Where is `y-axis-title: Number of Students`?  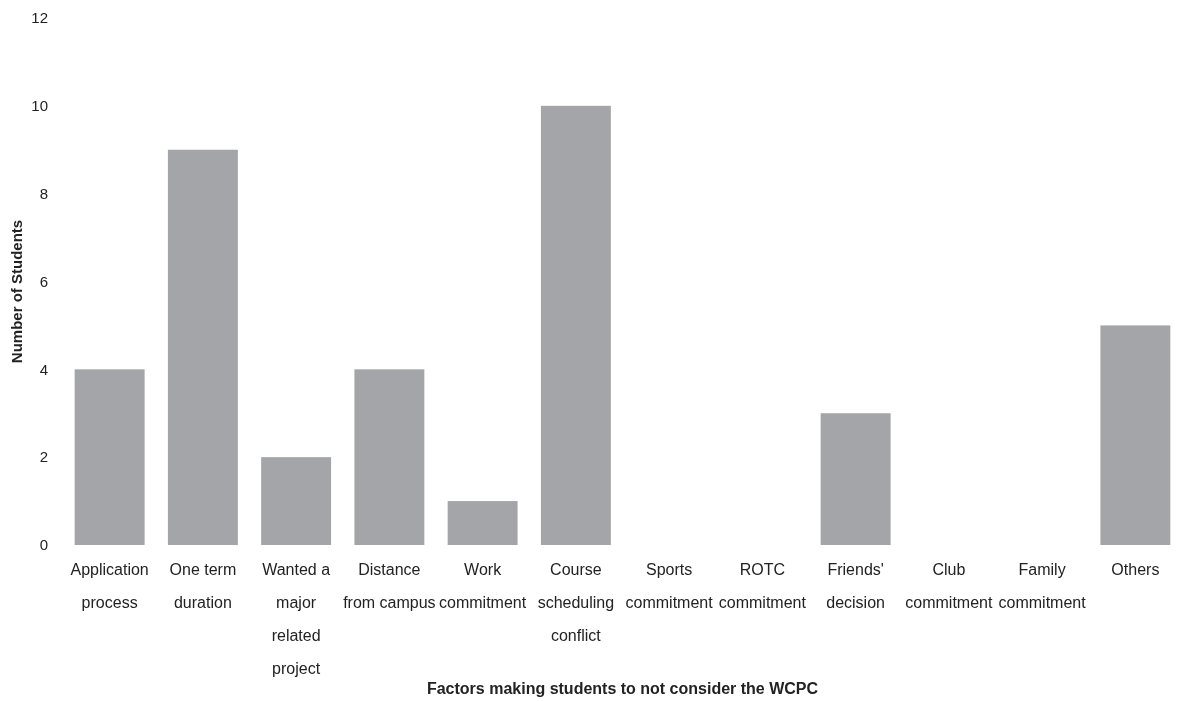 y-axis-title: Number of Students is located at coordinates (16, 291).